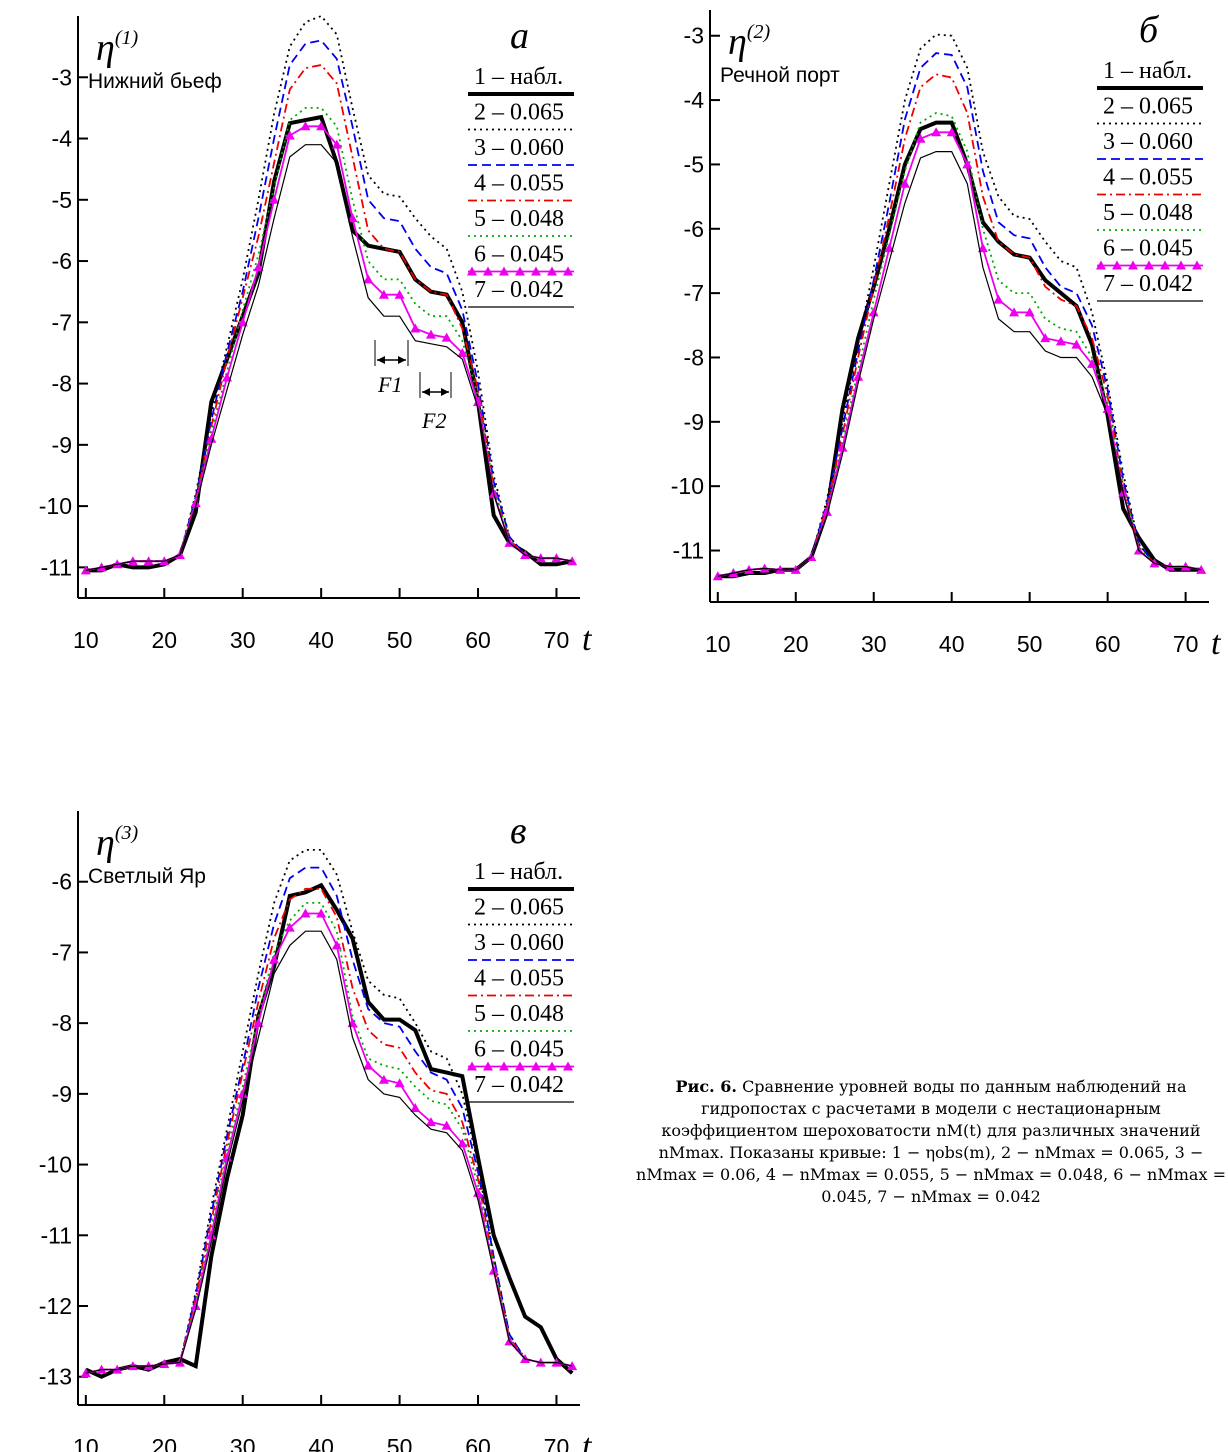  I want to click on annotation-label: F2, so click(433, 420).